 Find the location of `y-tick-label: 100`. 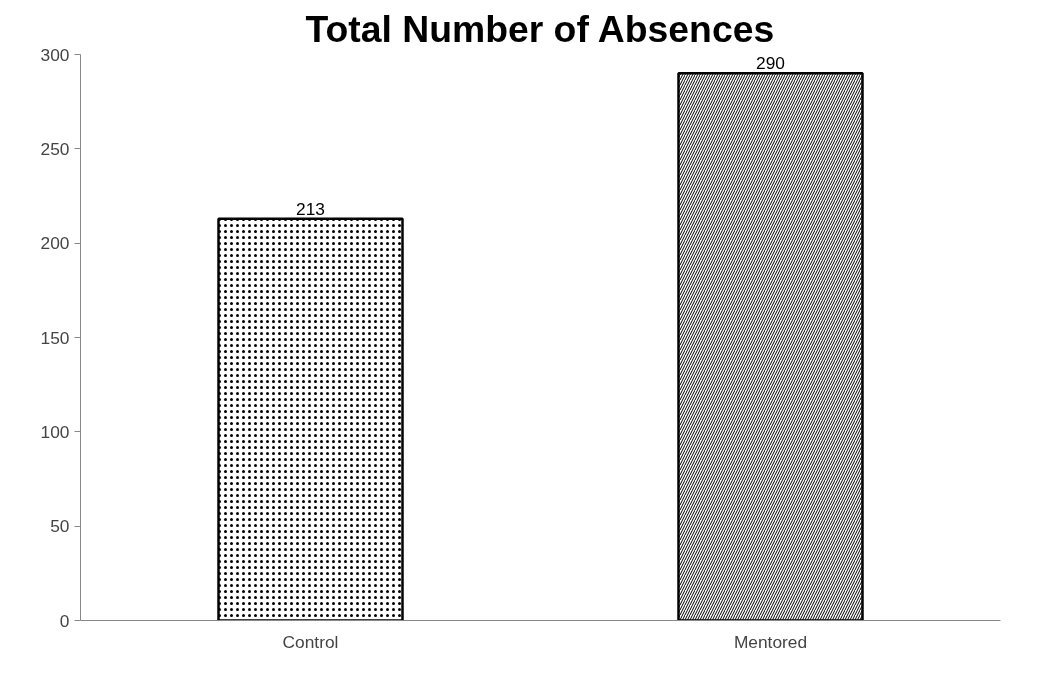

y-tick-label: 100 is located at coordinates (55, 431).